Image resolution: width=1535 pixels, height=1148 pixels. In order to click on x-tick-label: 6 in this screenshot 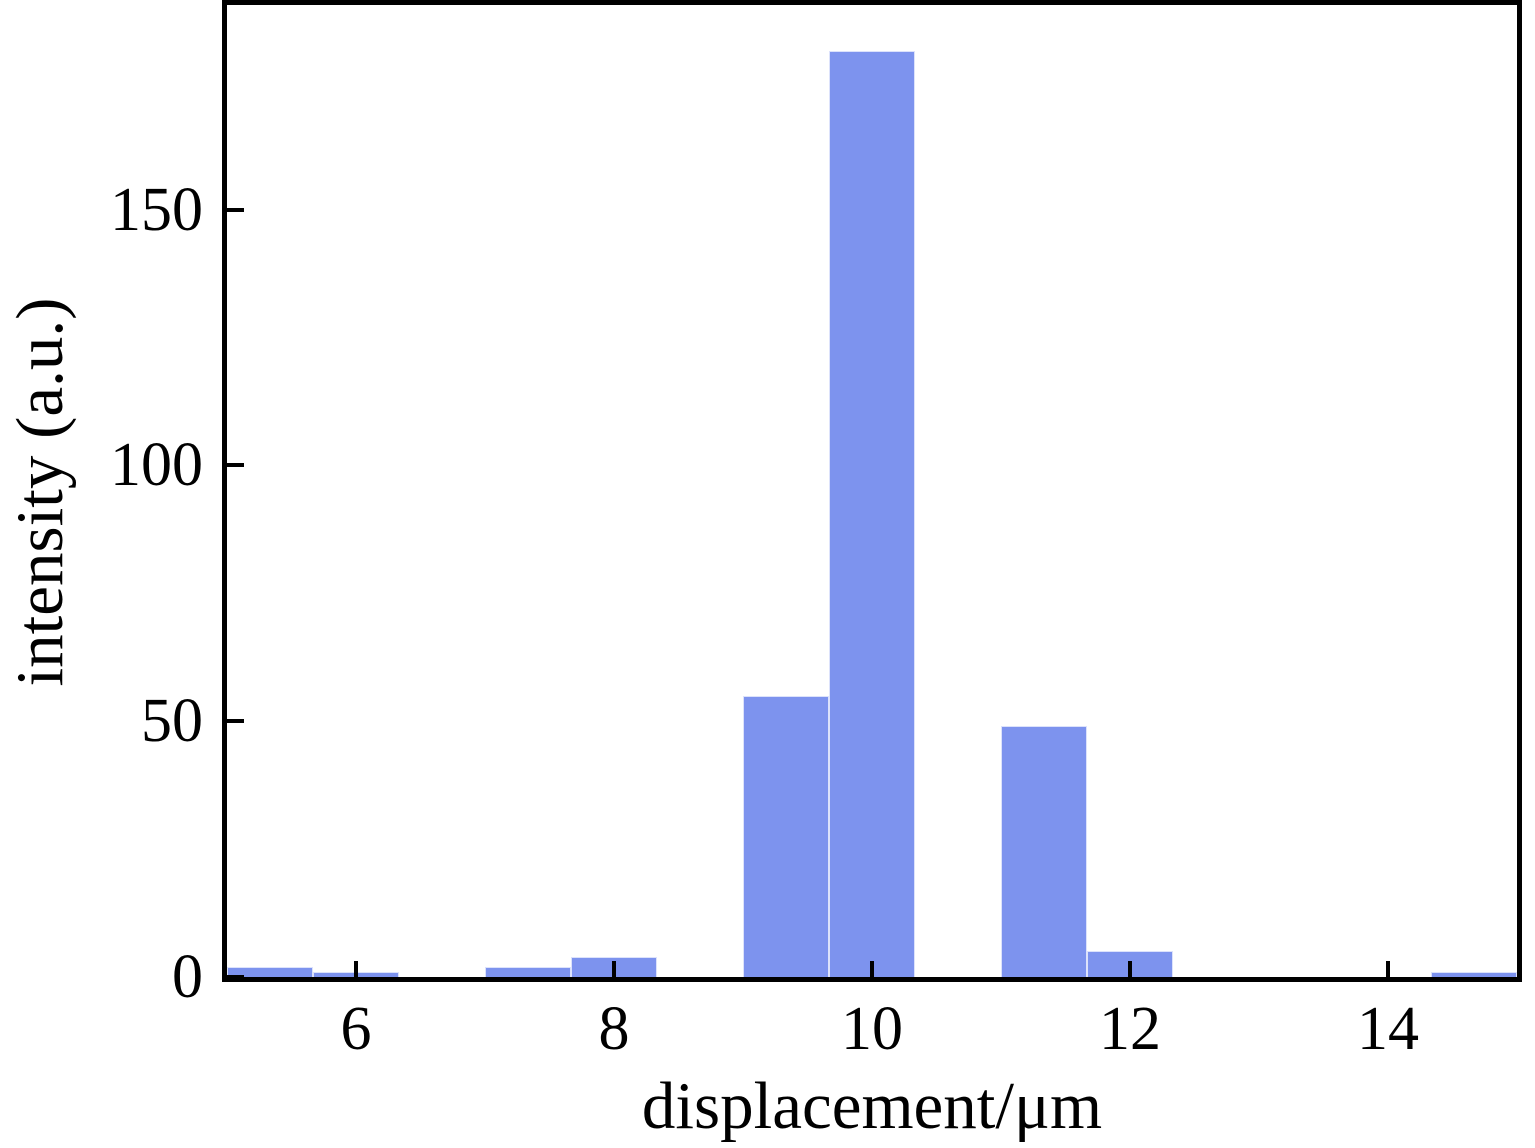, I will do `click(356, 1029)`.